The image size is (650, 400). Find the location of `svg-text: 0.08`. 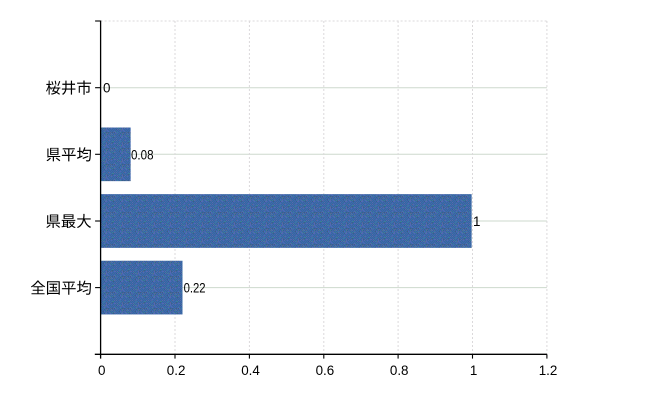

svg-text: 0.08 is located at coordinates (142, 154).